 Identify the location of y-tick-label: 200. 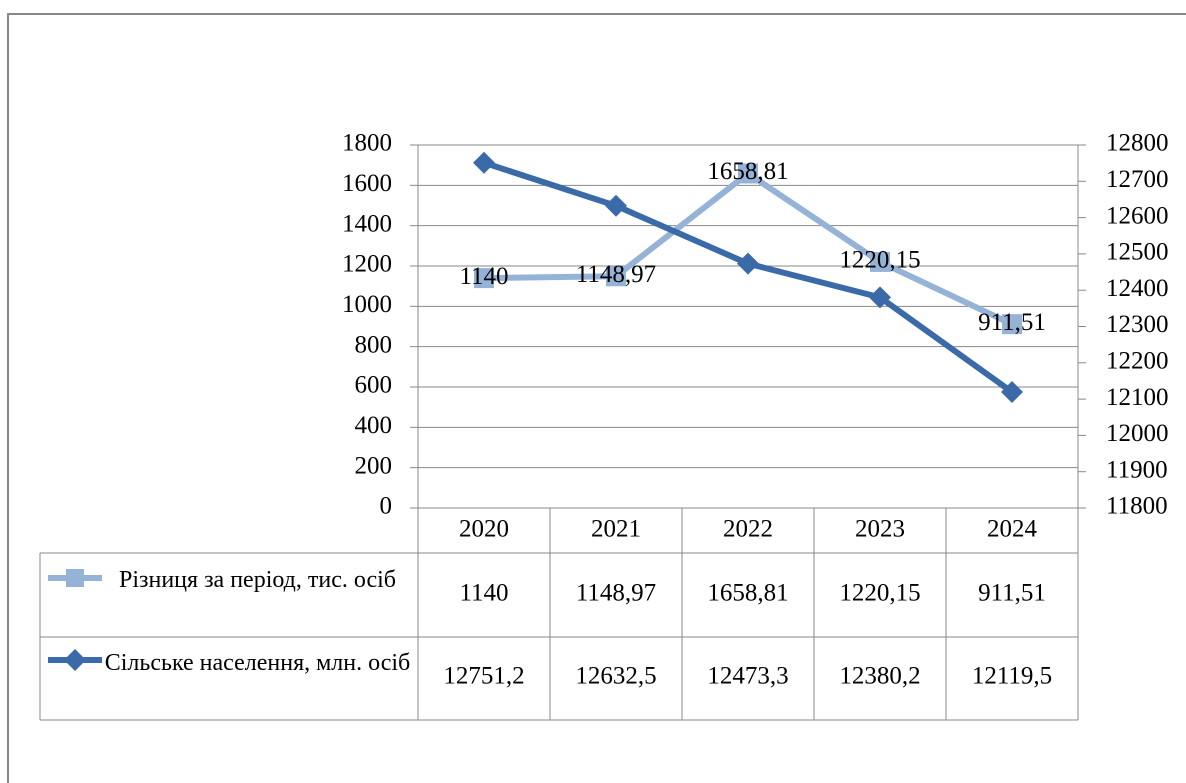
(374, 465).